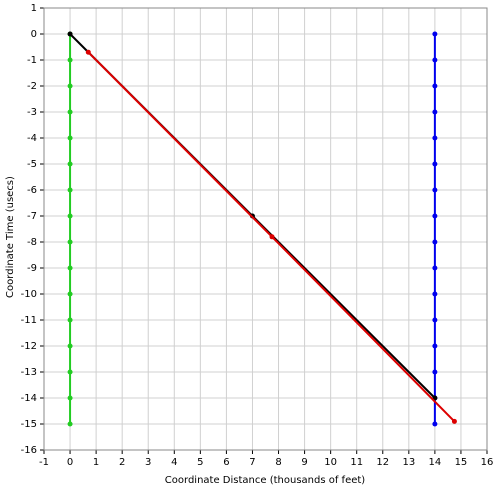  Describe the element at coordinates (29, 372) in the screenshot. I see `y-tick-label: -13` at that location.